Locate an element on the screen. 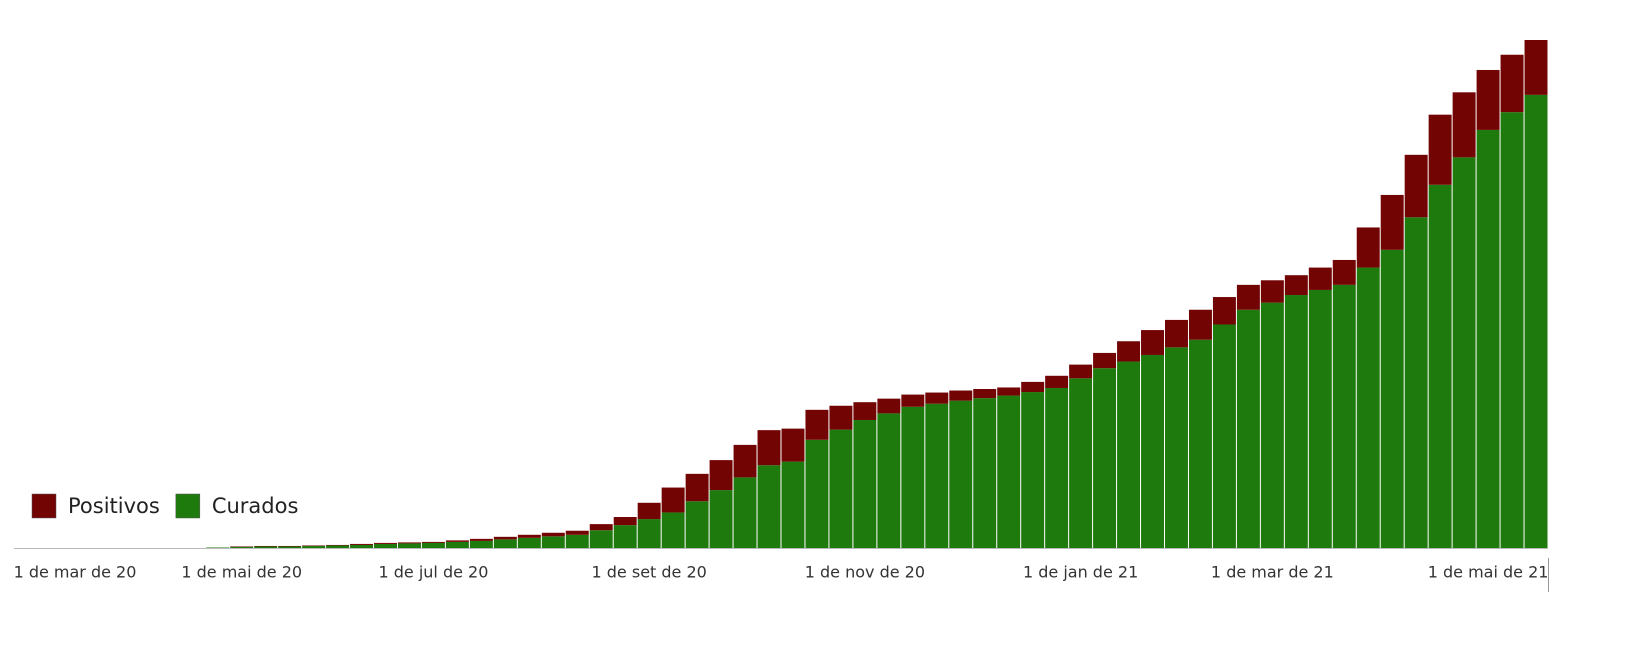 The image size is (1648, 655). x-tick-label: 1 de mai de 20 is located at coordinates (241, 572).